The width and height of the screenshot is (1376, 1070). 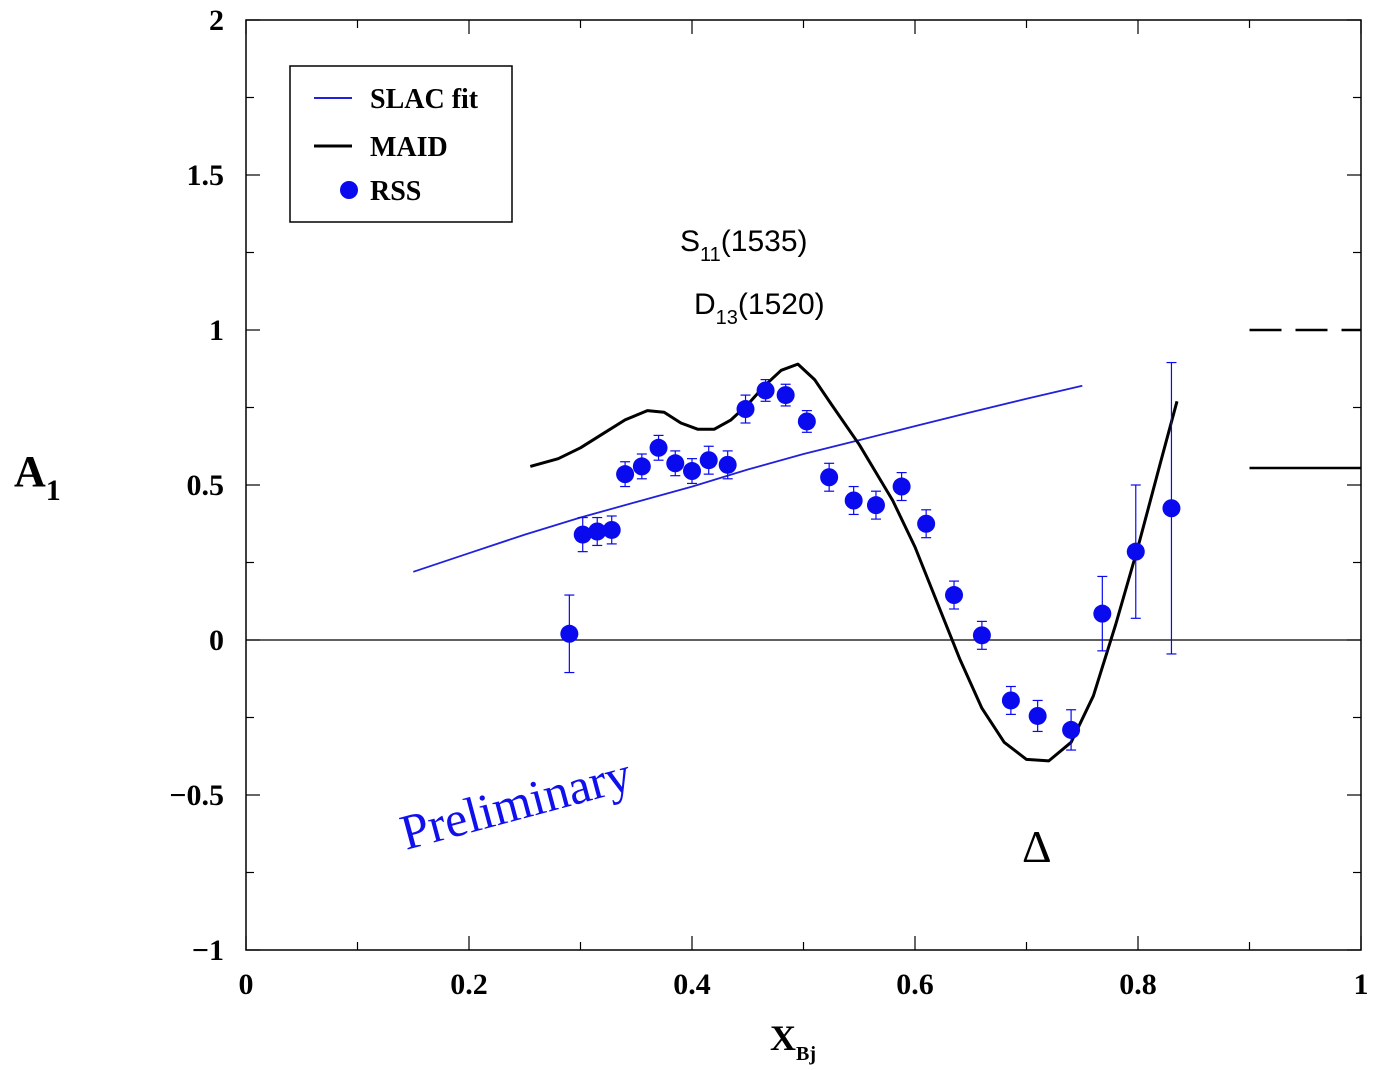 What do you see at coordinates (915, 984) in the screenshot?
I see `x-tick-label: 0.6` at bounding box center [915, 984].